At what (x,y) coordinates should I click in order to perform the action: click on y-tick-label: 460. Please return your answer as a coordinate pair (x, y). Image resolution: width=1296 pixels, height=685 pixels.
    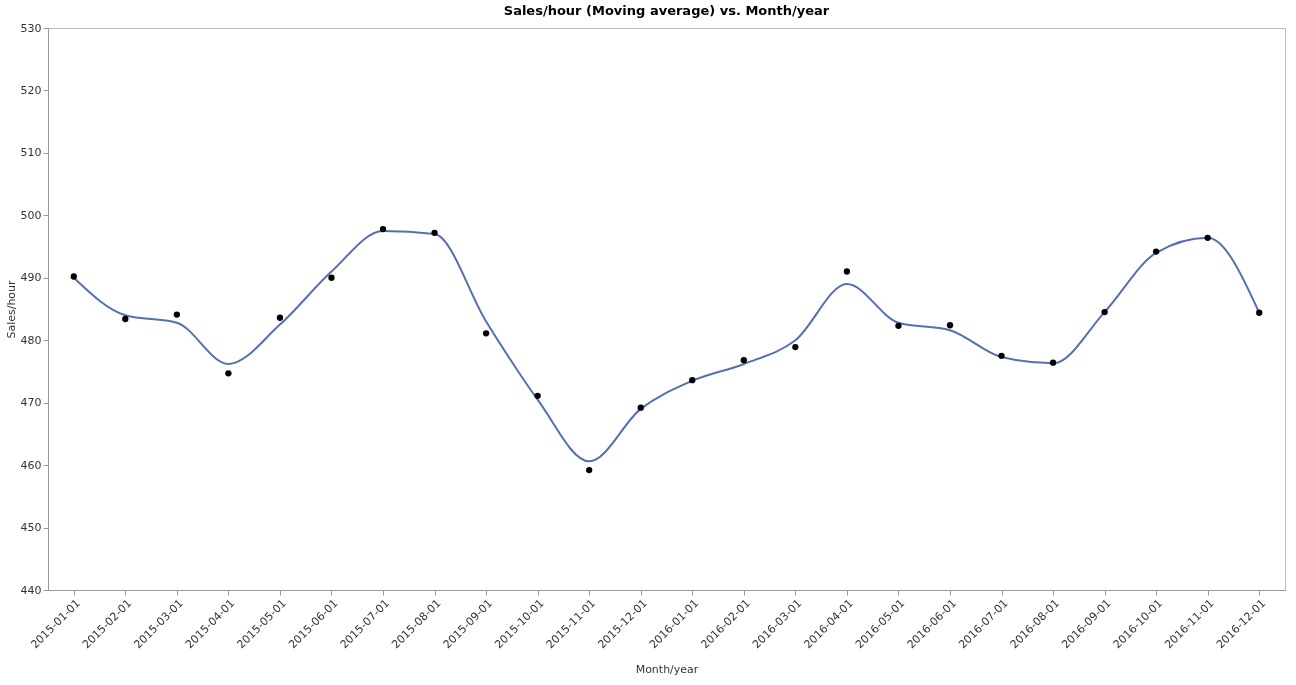
    Looking at the image, I should click on (31, 465).